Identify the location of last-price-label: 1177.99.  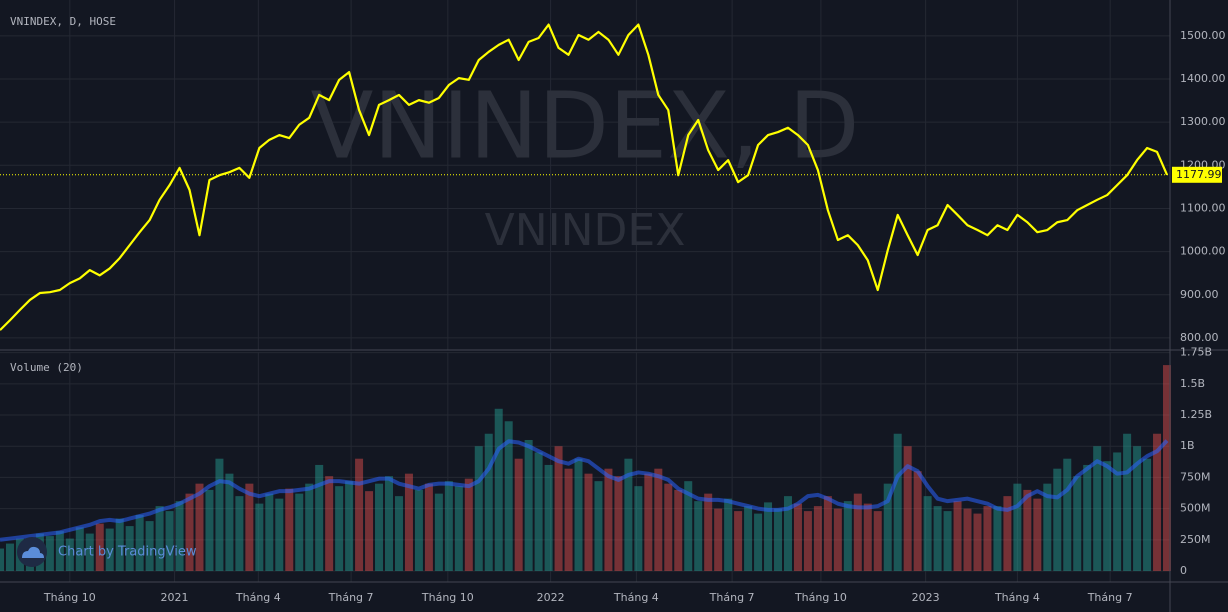
(1199, 174).